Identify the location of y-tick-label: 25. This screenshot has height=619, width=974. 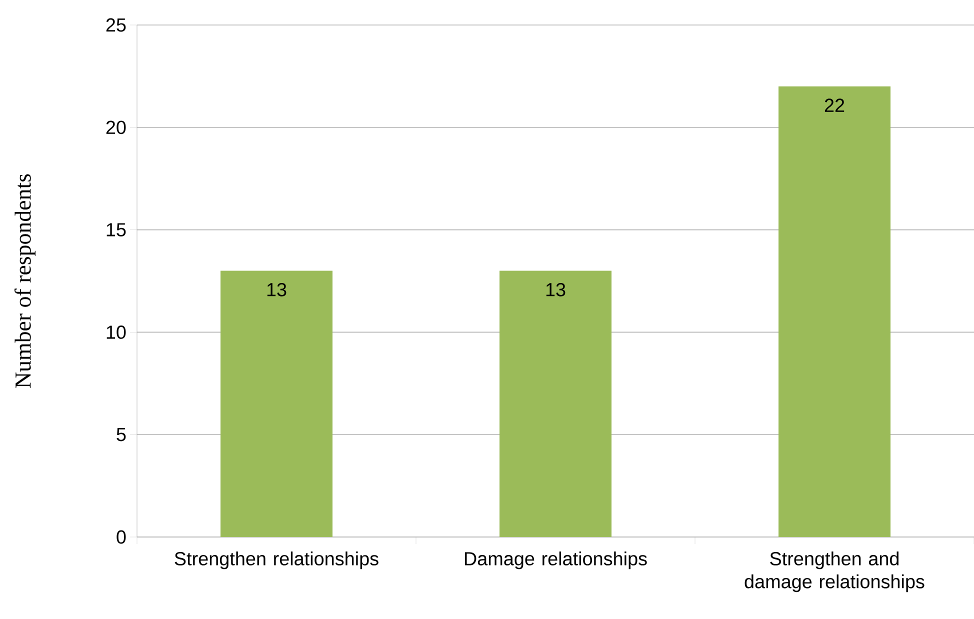
(116, 25).